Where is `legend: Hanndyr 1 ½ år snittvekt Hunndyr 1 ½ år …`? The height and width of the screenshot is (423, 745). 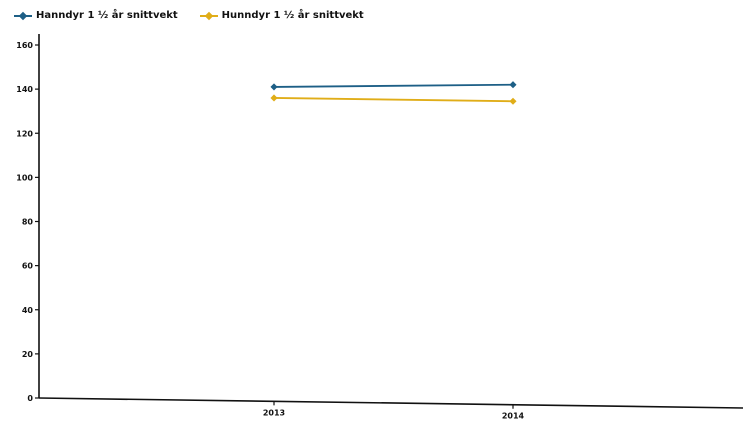
legend: Hanndyr 1 ½ år snittvekt Hunndyr 1 ½ år … is located at coordinates (189, 15).